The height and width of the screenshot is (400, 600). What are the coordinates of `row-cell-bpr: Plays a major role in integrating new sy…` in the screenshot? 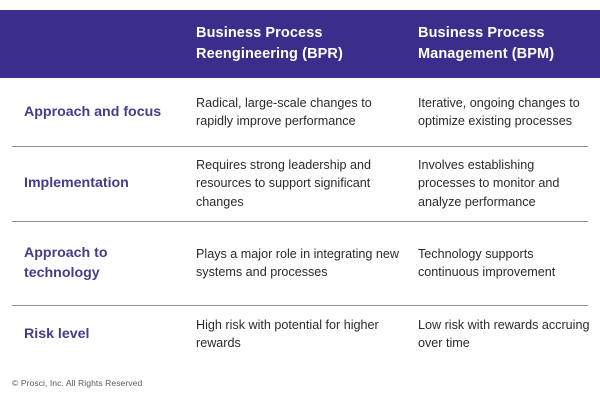 It's located at (298, 263).